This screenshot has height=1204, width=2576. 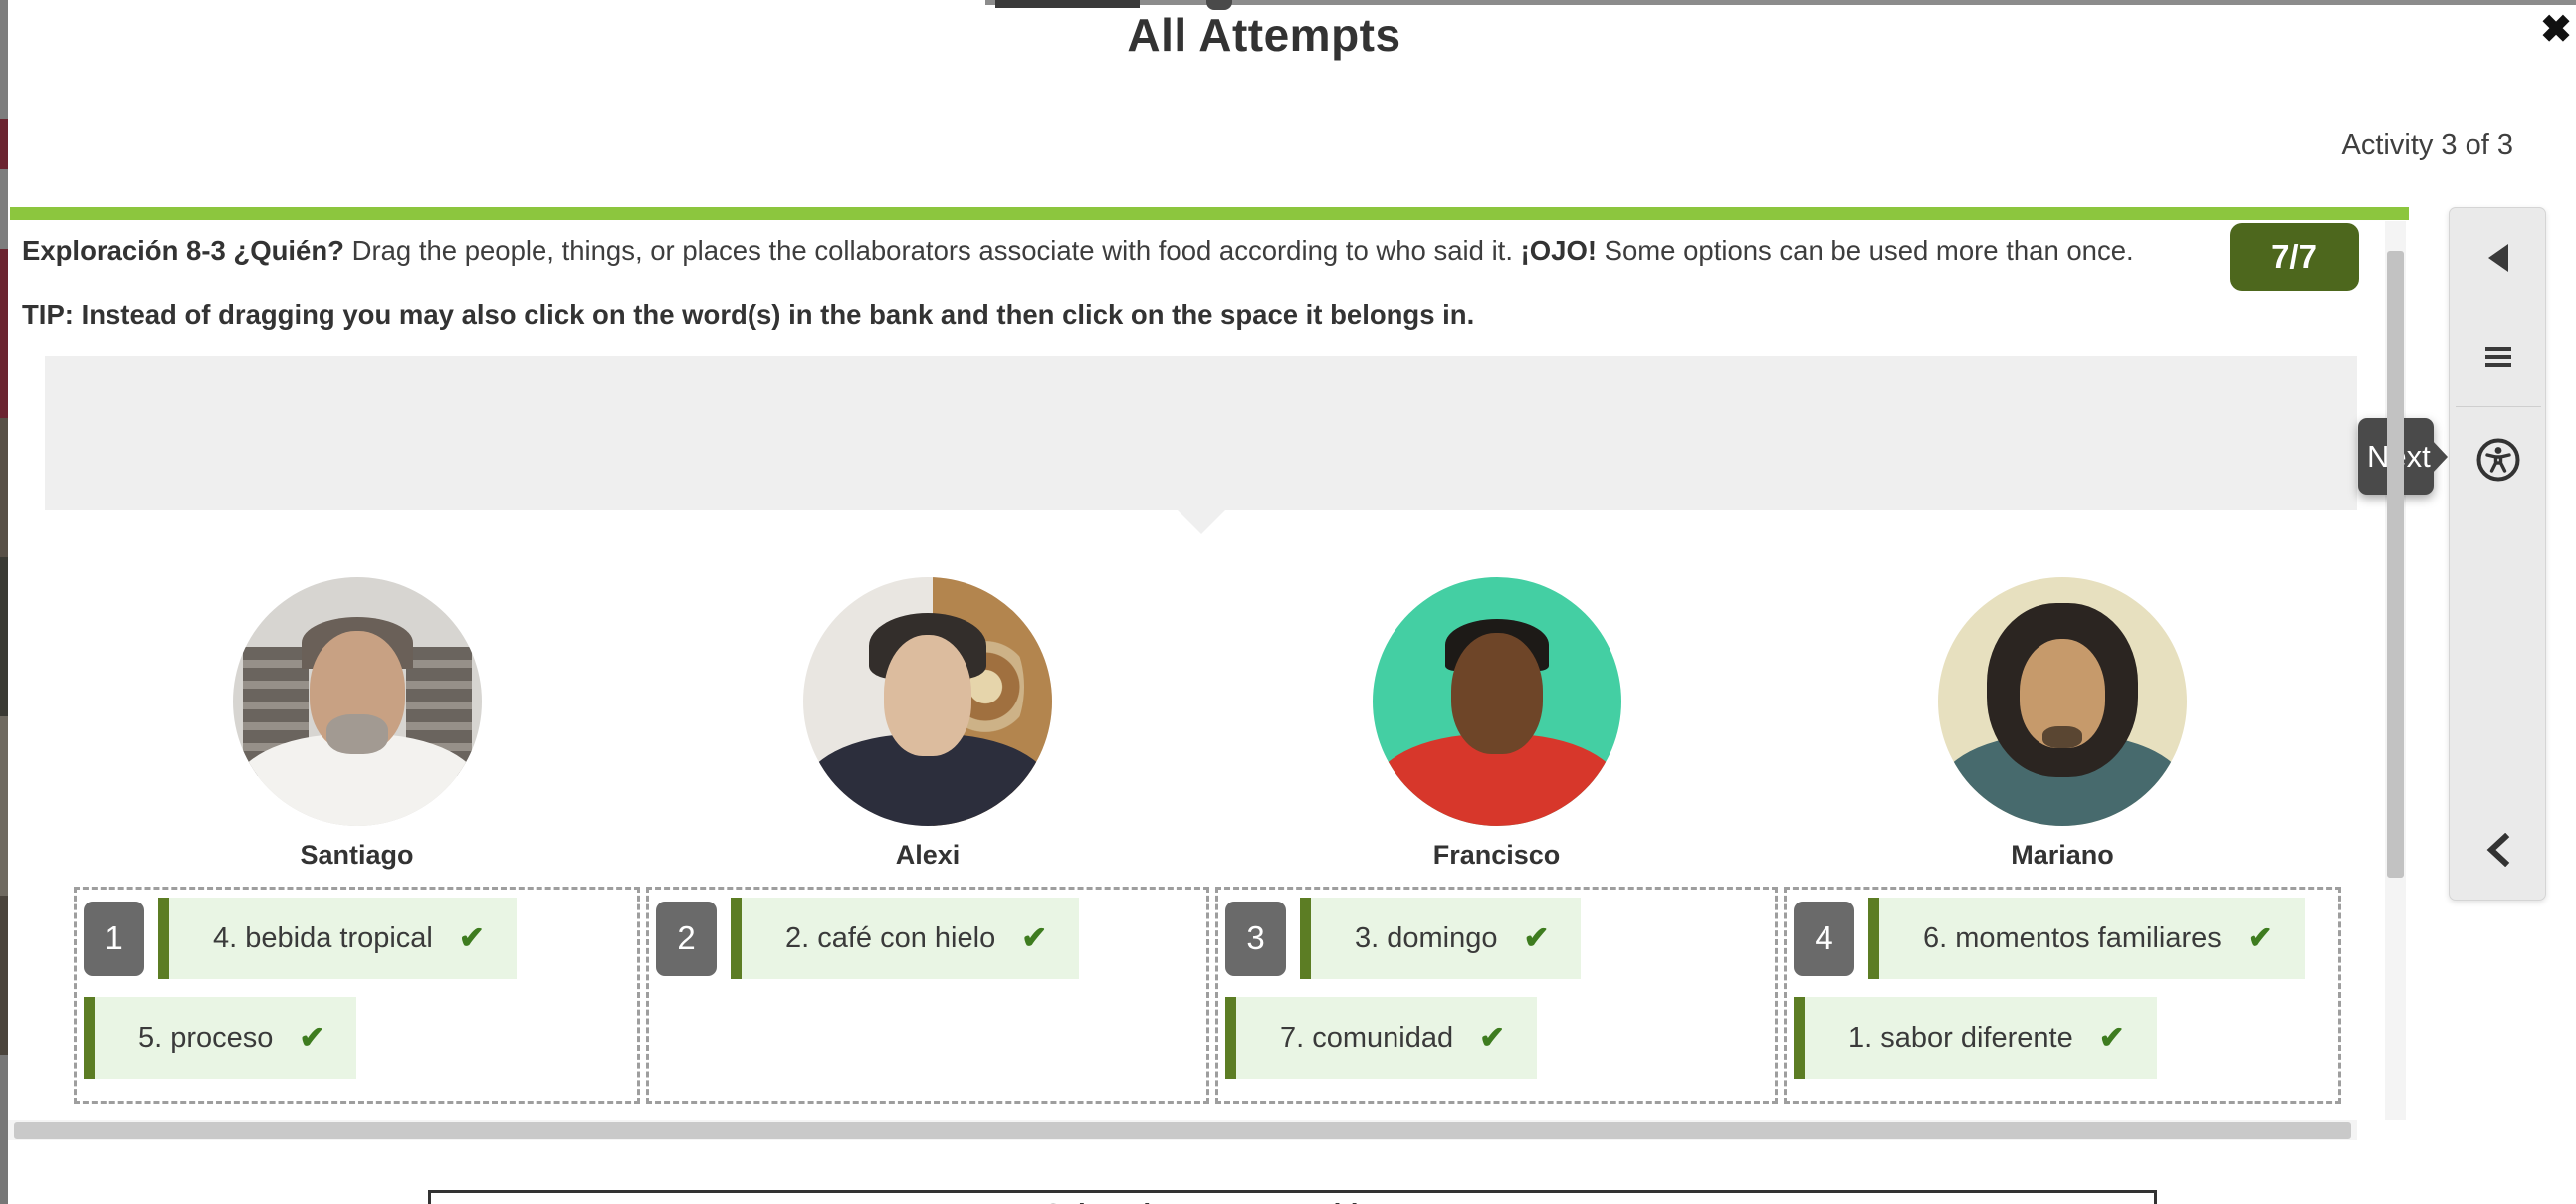 What do you see at coordinates (1496, 829) in the screenshot?
I see `person-column-francisco: Francisco 3 3. domingo ✔ 7. comunidad ✔` at bounding box center [1496, 829].